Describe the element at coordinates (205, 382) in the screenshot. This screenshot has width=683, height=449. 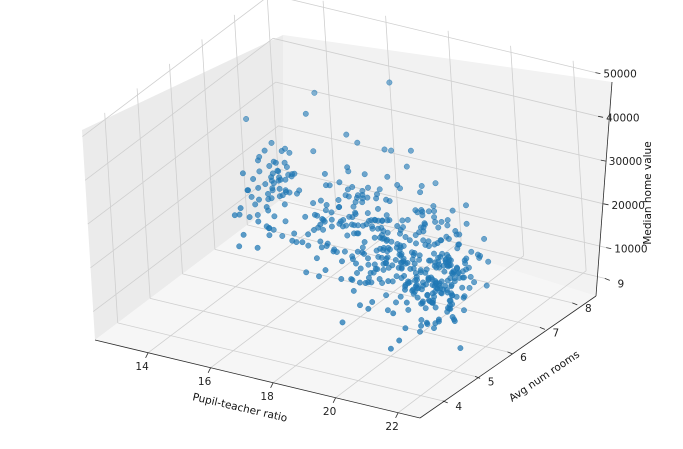
I see `x-tick-label: 16` at that location.